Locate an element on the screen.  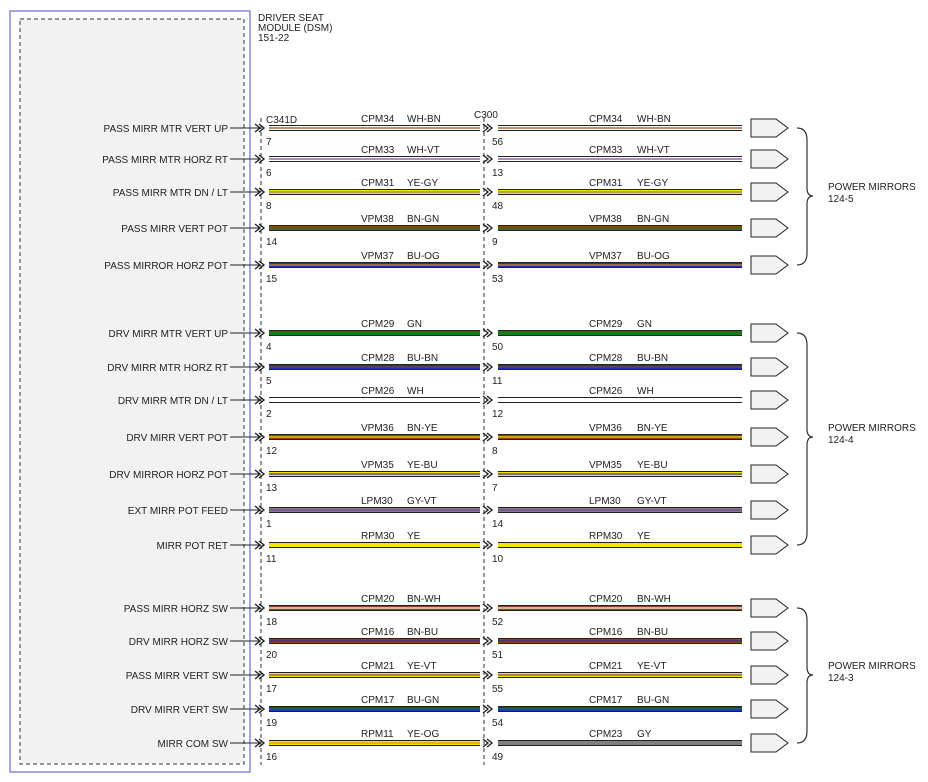
circuit-label-left: RPM30 is located at coordinates (378, 536).